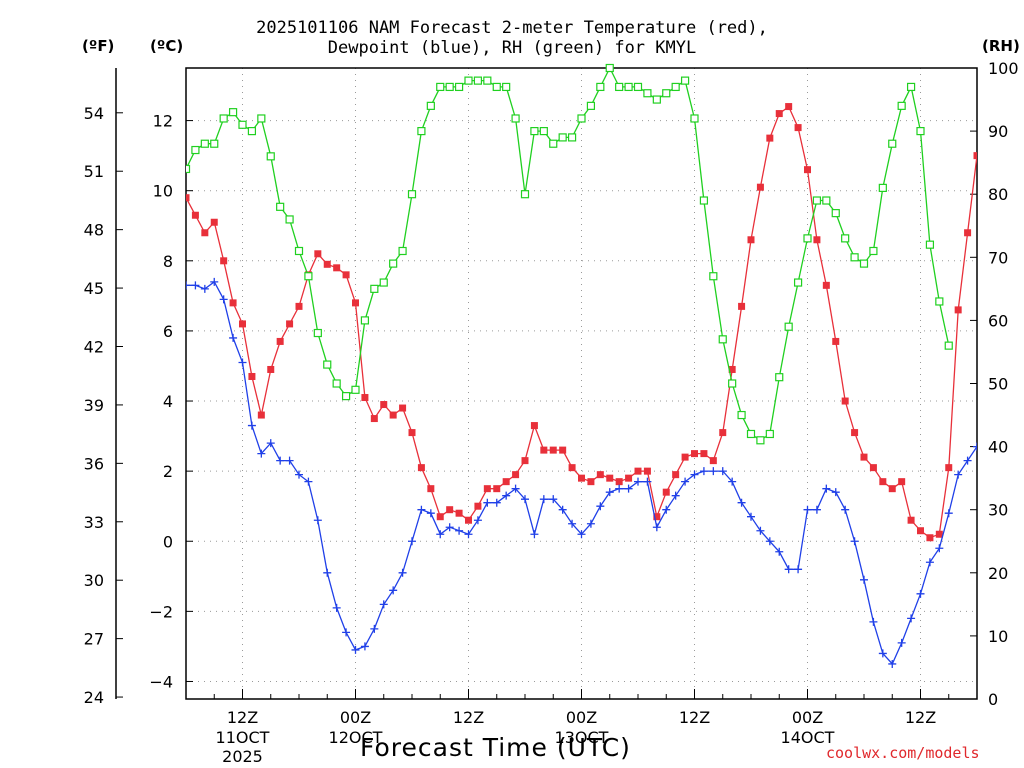 The image size is (1024, 768). Describe the element at coordinates (495, 747) in the screenshot. I see `x-axis-title: Forecast Time (UTC)` at that location.